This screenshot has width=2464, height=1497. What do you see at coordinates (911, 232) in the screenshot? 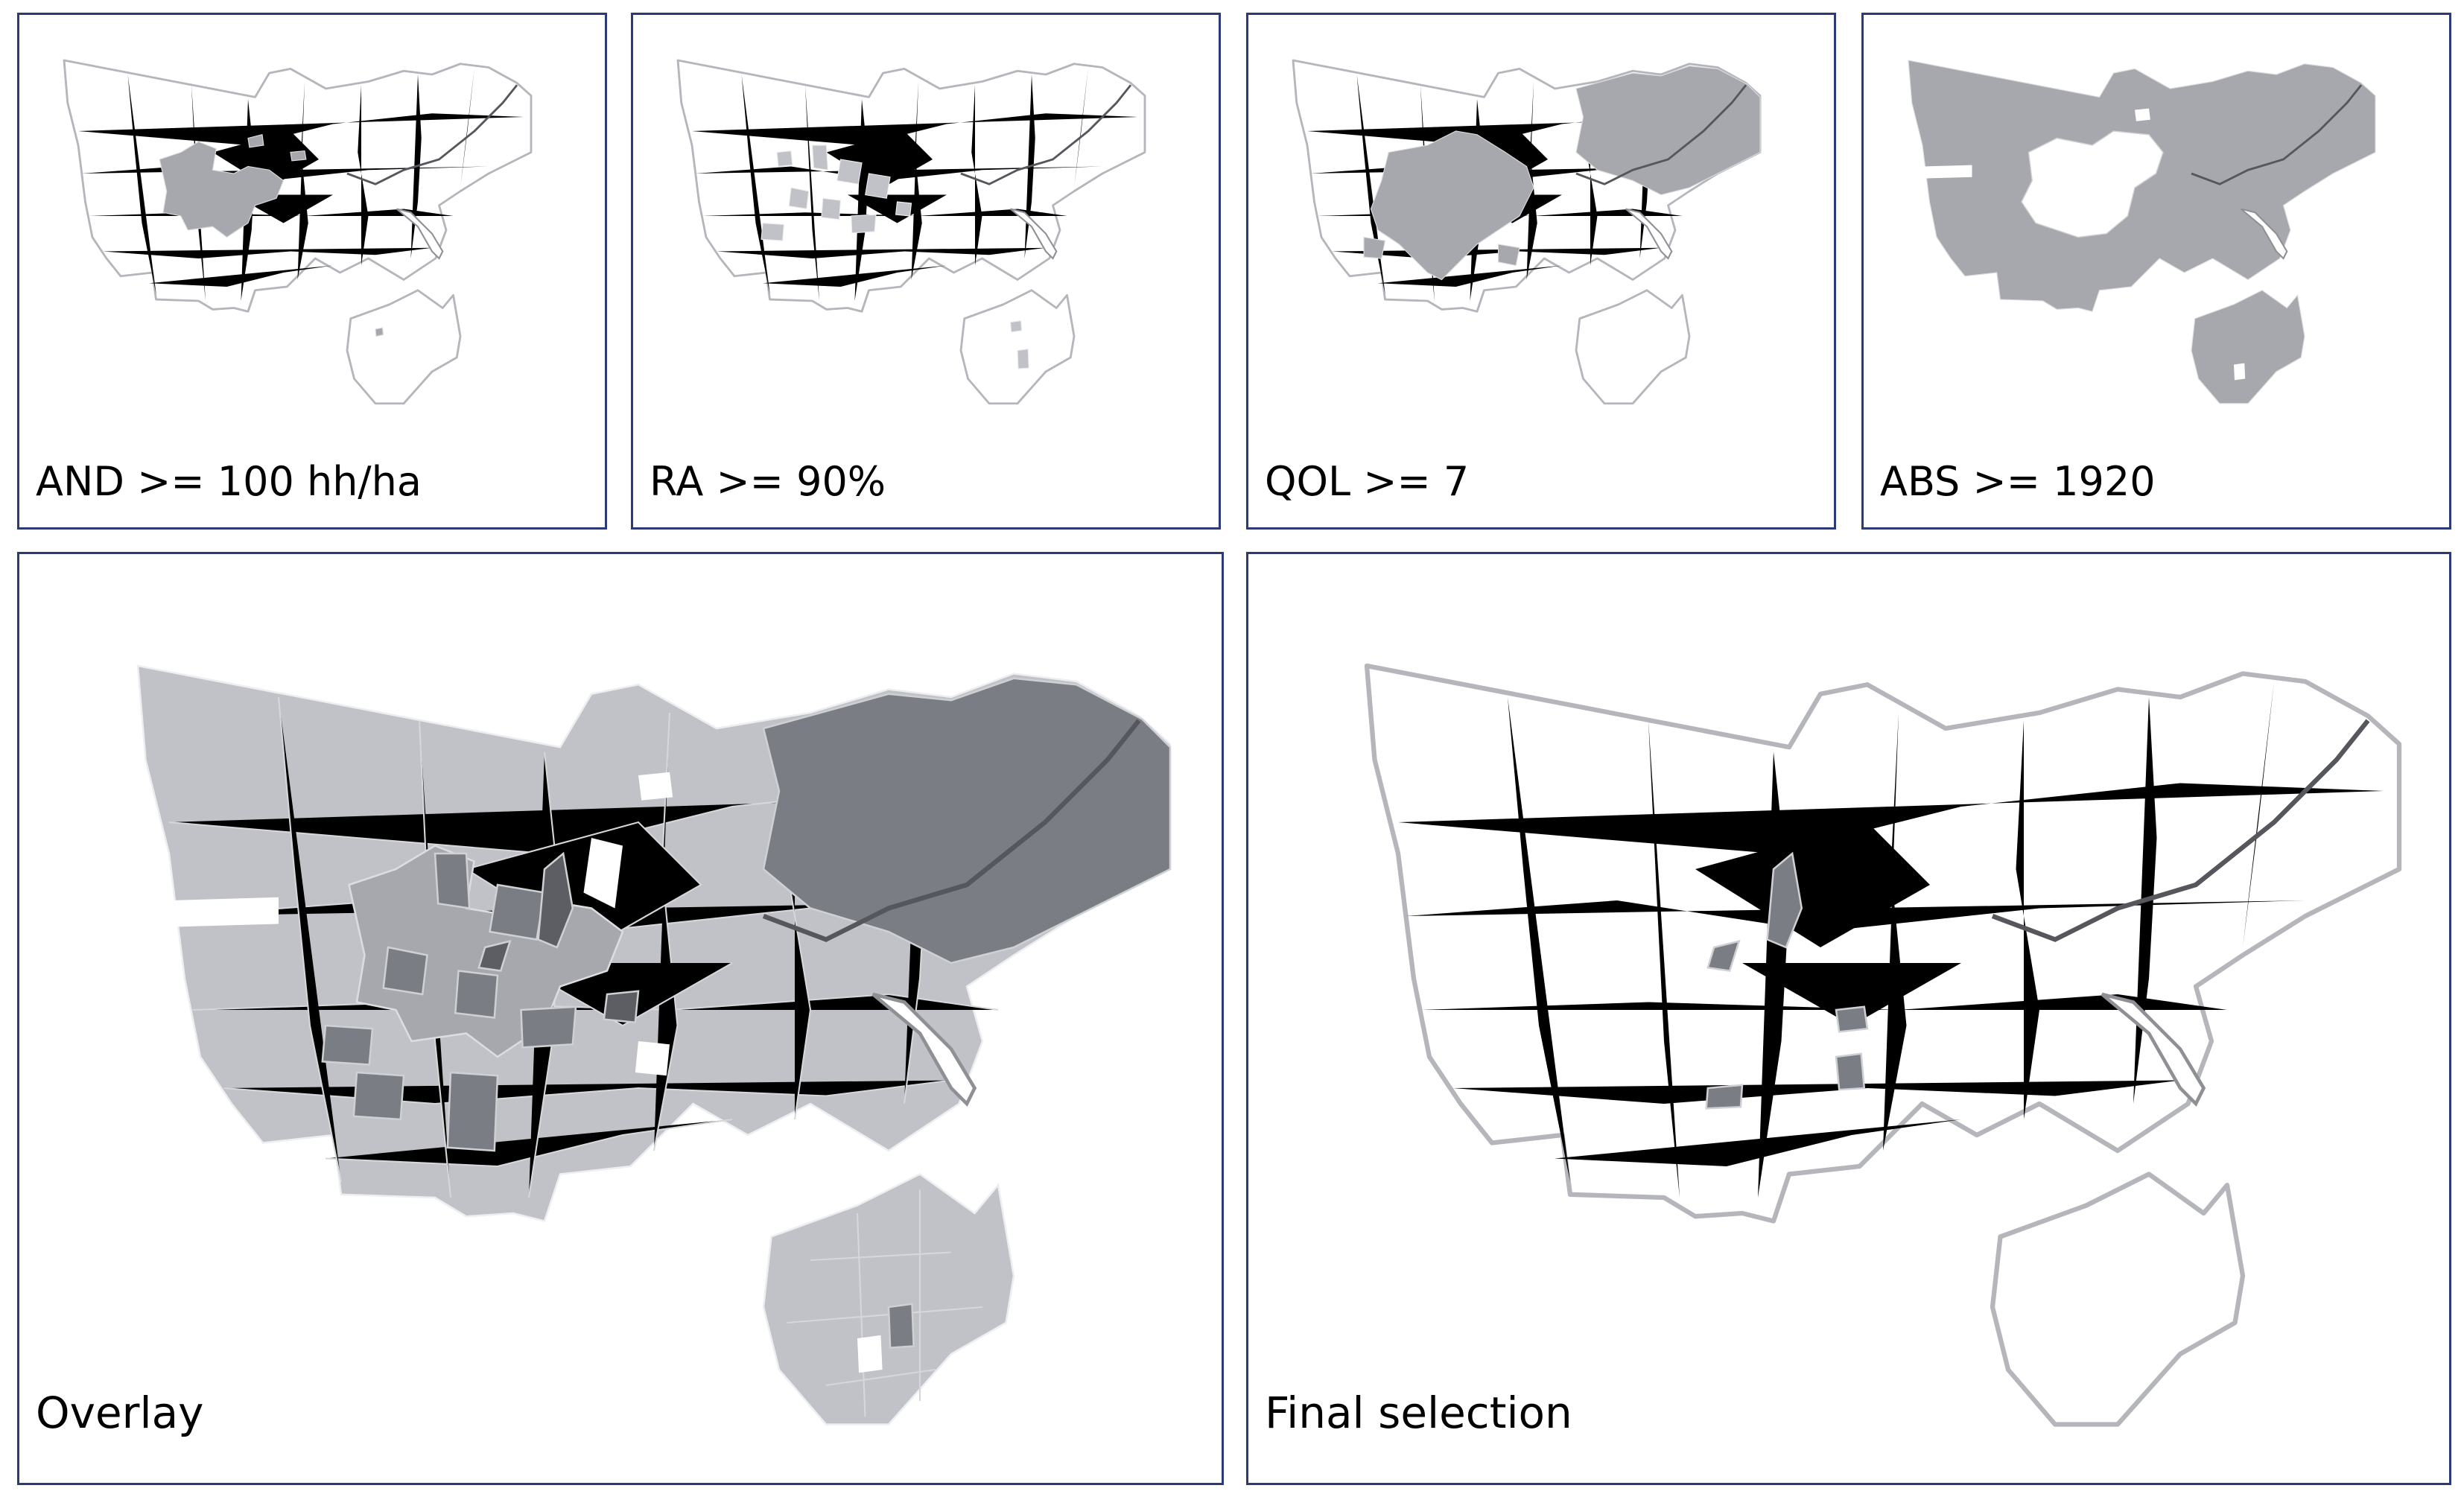
I see `map-ra` at bounding box center [911, 232].